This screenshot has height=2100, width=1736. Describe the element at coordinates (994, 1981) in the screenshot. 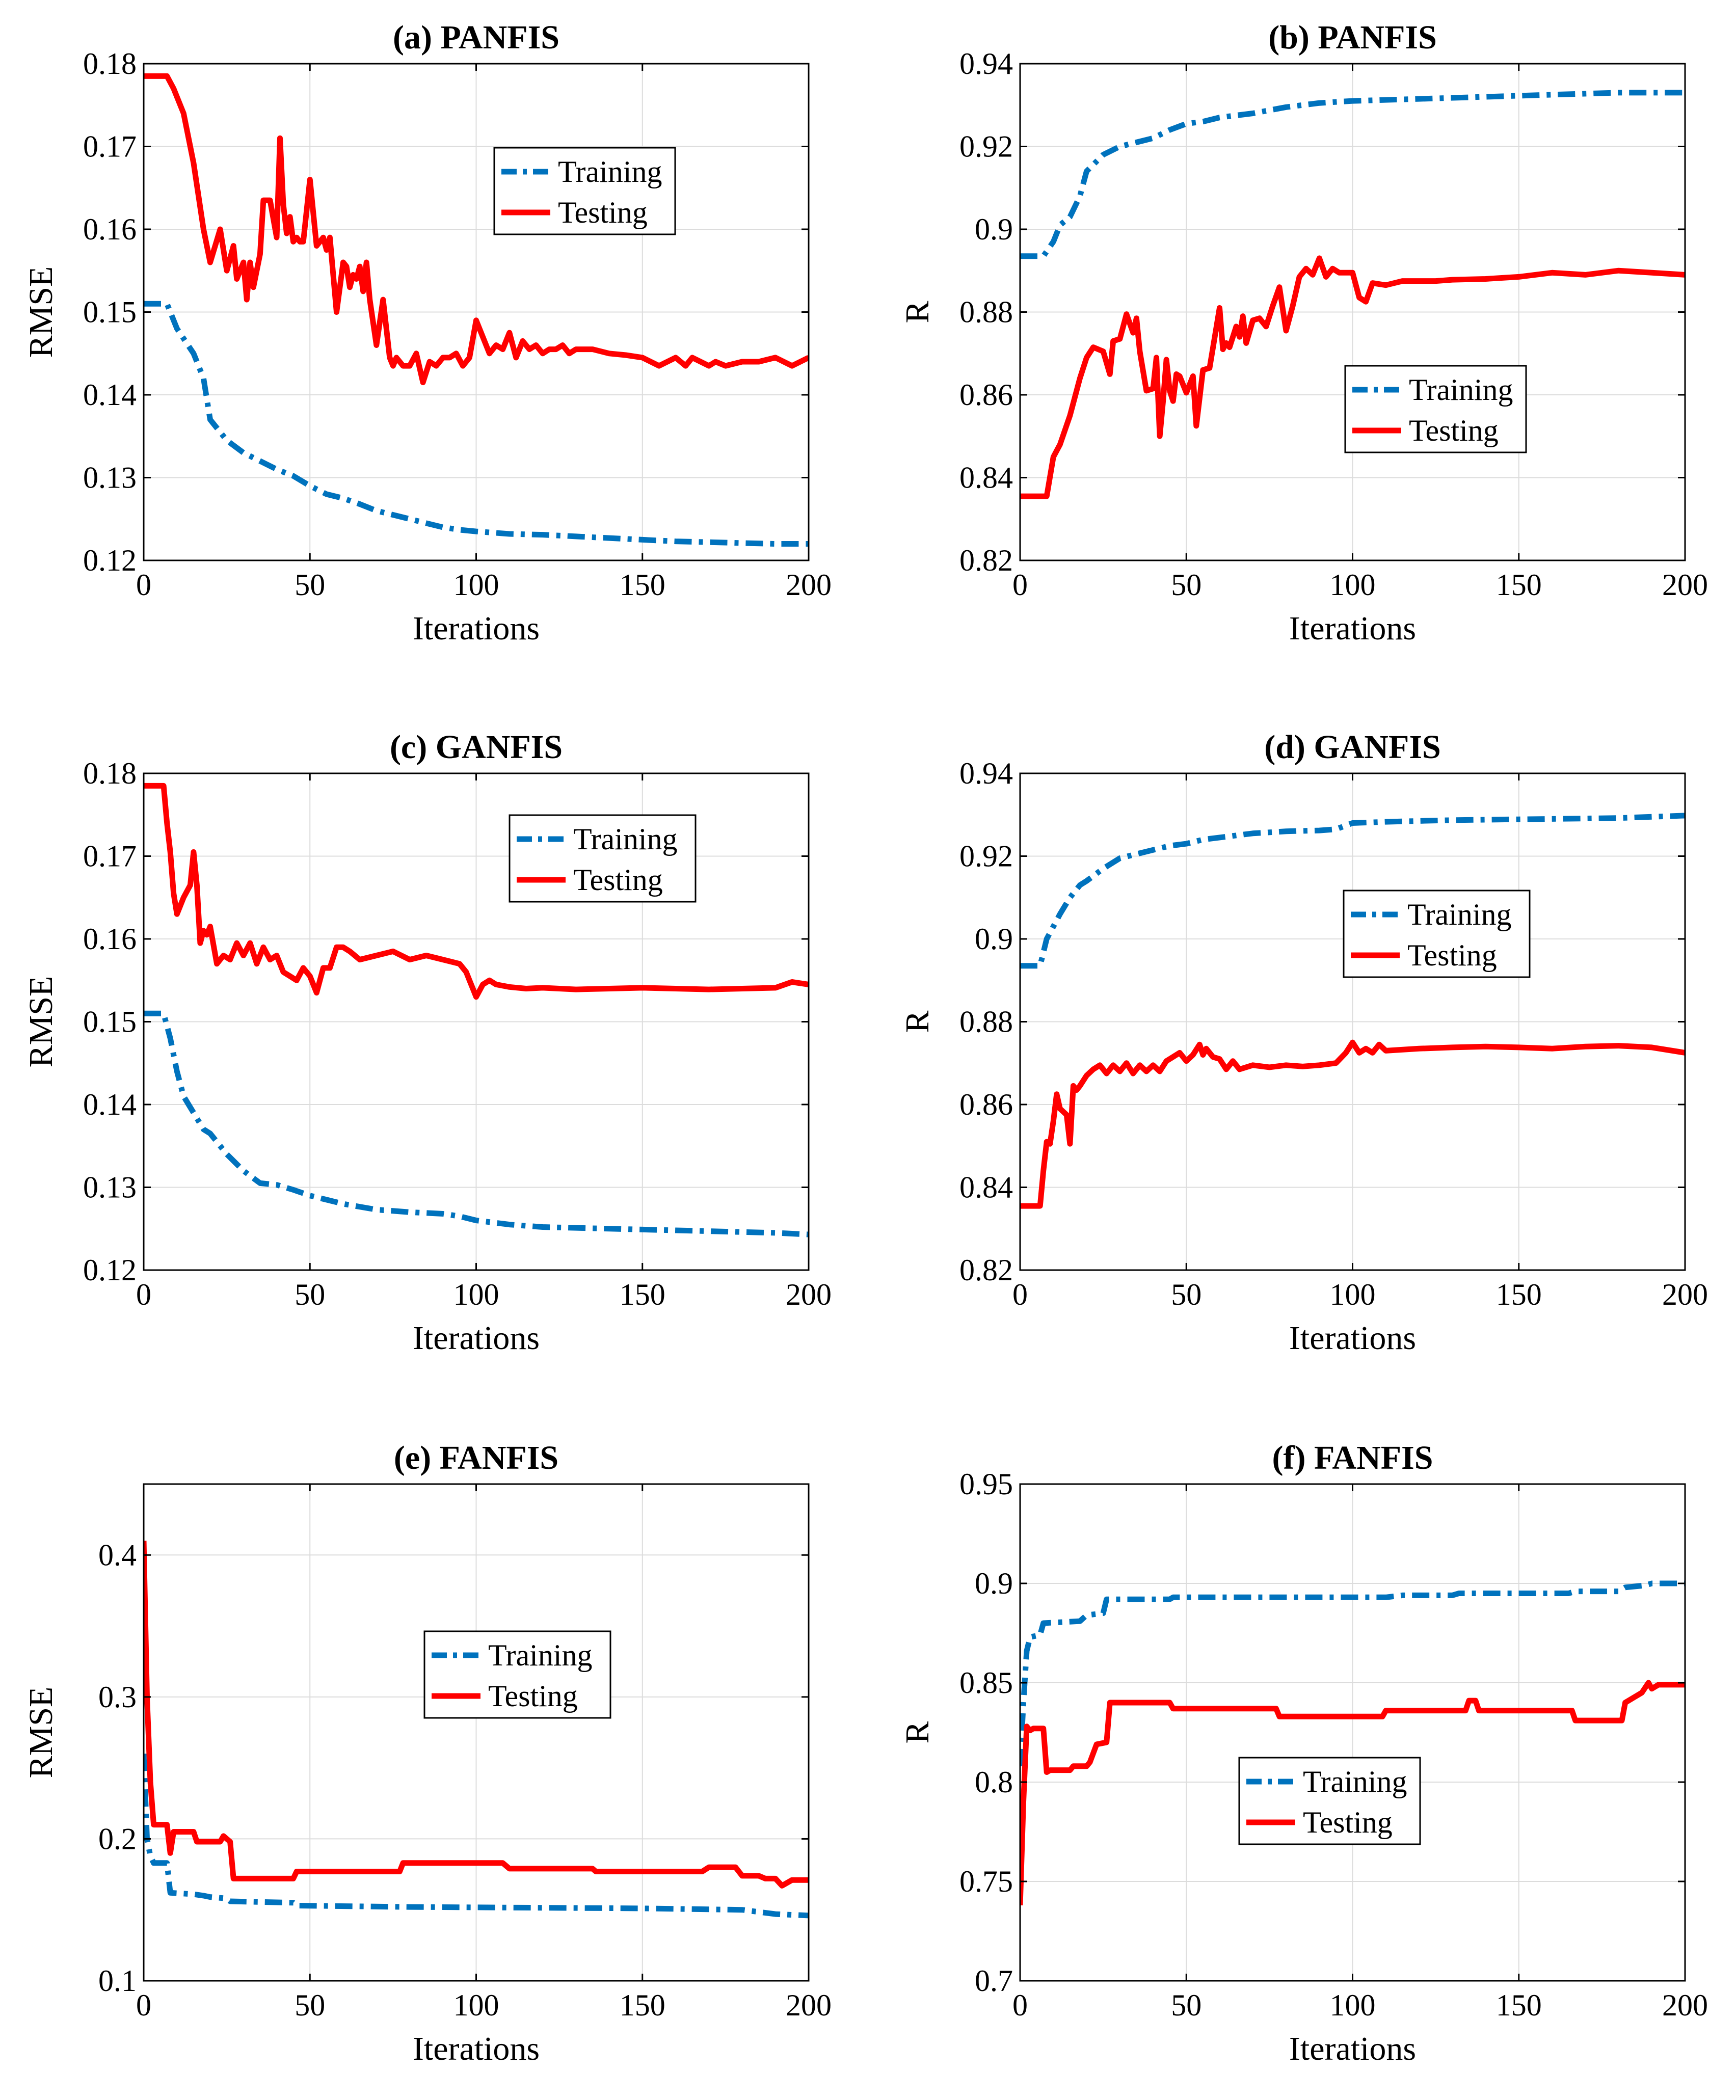

I see `y-tick-label: 0.7` at that location.